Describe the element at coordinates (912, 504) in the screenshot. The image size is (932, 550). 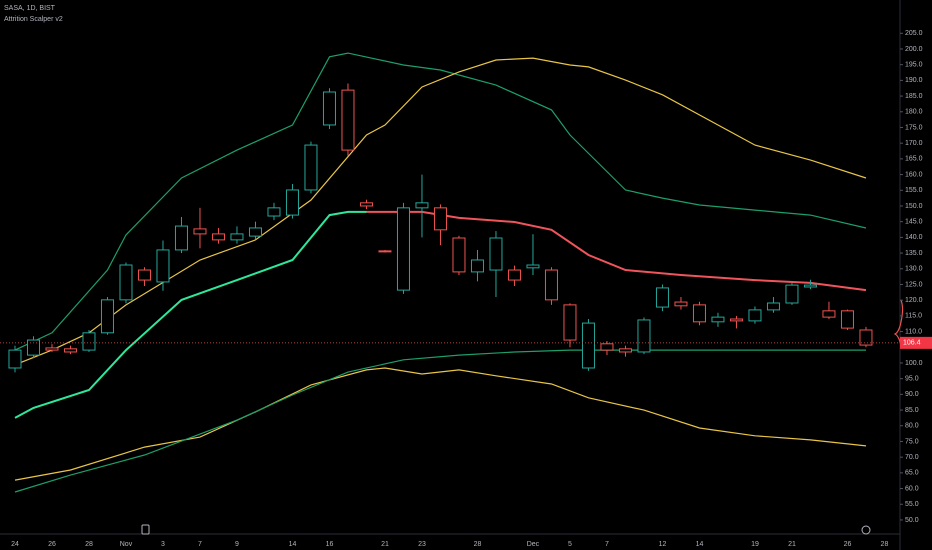
I see `y-tick-label: 55.0` at that location.